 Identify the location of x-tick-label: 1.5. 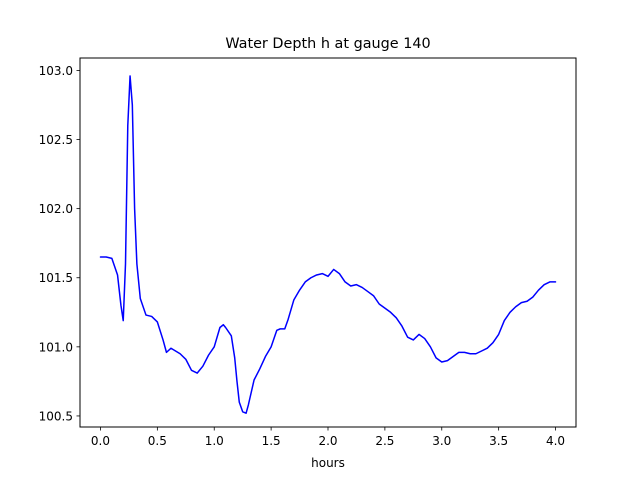
(271, 441).